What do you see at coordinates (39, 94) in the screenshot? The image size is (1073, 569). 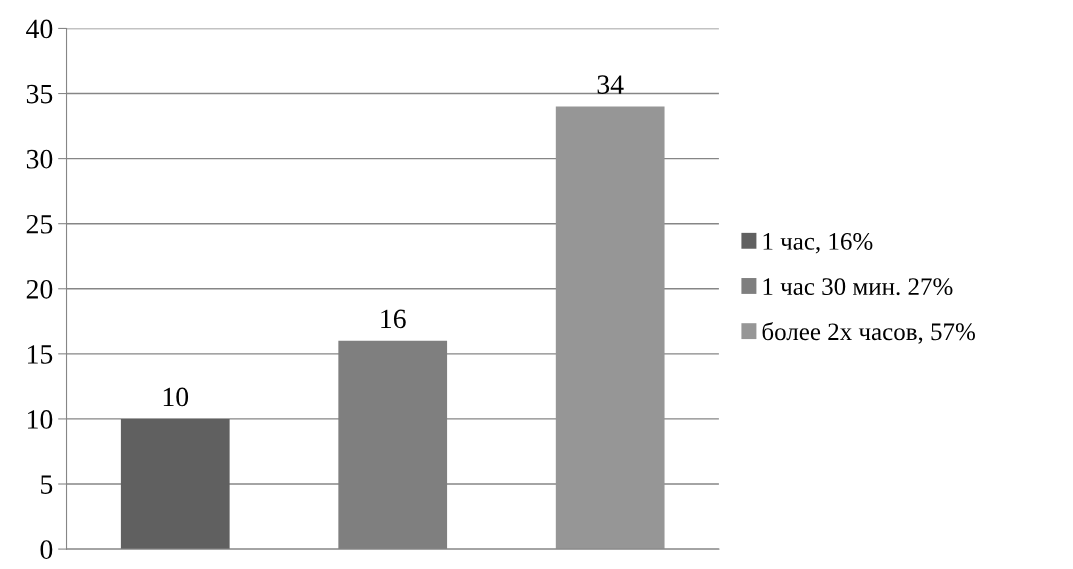 I see `y-tick-label: 35` at bounding box center [39, 94].